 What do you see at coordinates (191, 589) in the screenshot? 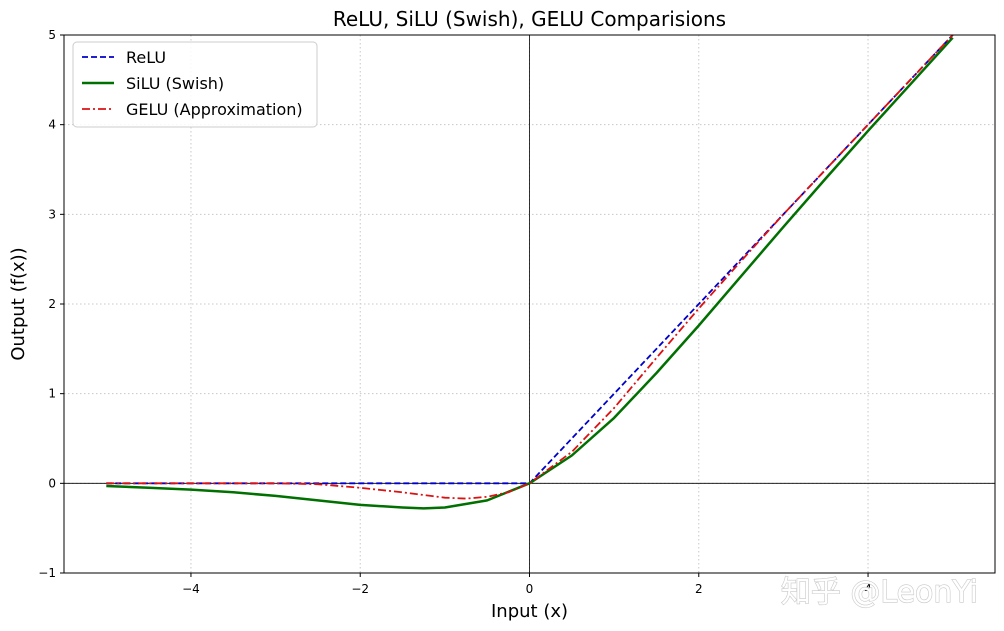
I see `x-tick-label: −4` at bounding box center [191, 589].